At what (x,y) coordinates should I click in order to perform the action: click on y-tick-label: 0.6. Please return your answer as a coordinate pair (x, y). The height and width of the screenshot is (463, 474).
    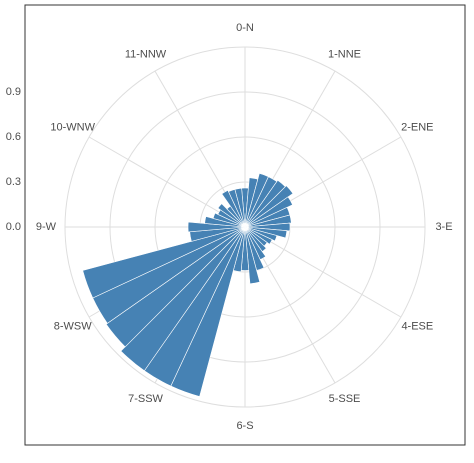
    Looking at the image, I should click on (13, 137).